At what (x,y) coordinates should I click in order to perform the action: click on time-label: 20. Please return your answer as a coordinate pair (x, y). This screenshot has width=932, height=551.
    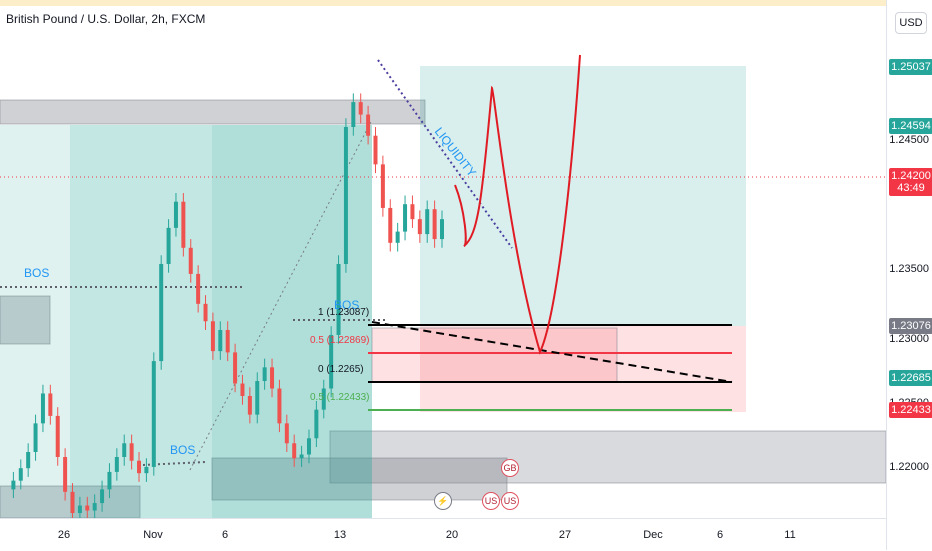
    Looking at the image, I should click on (452, 535).